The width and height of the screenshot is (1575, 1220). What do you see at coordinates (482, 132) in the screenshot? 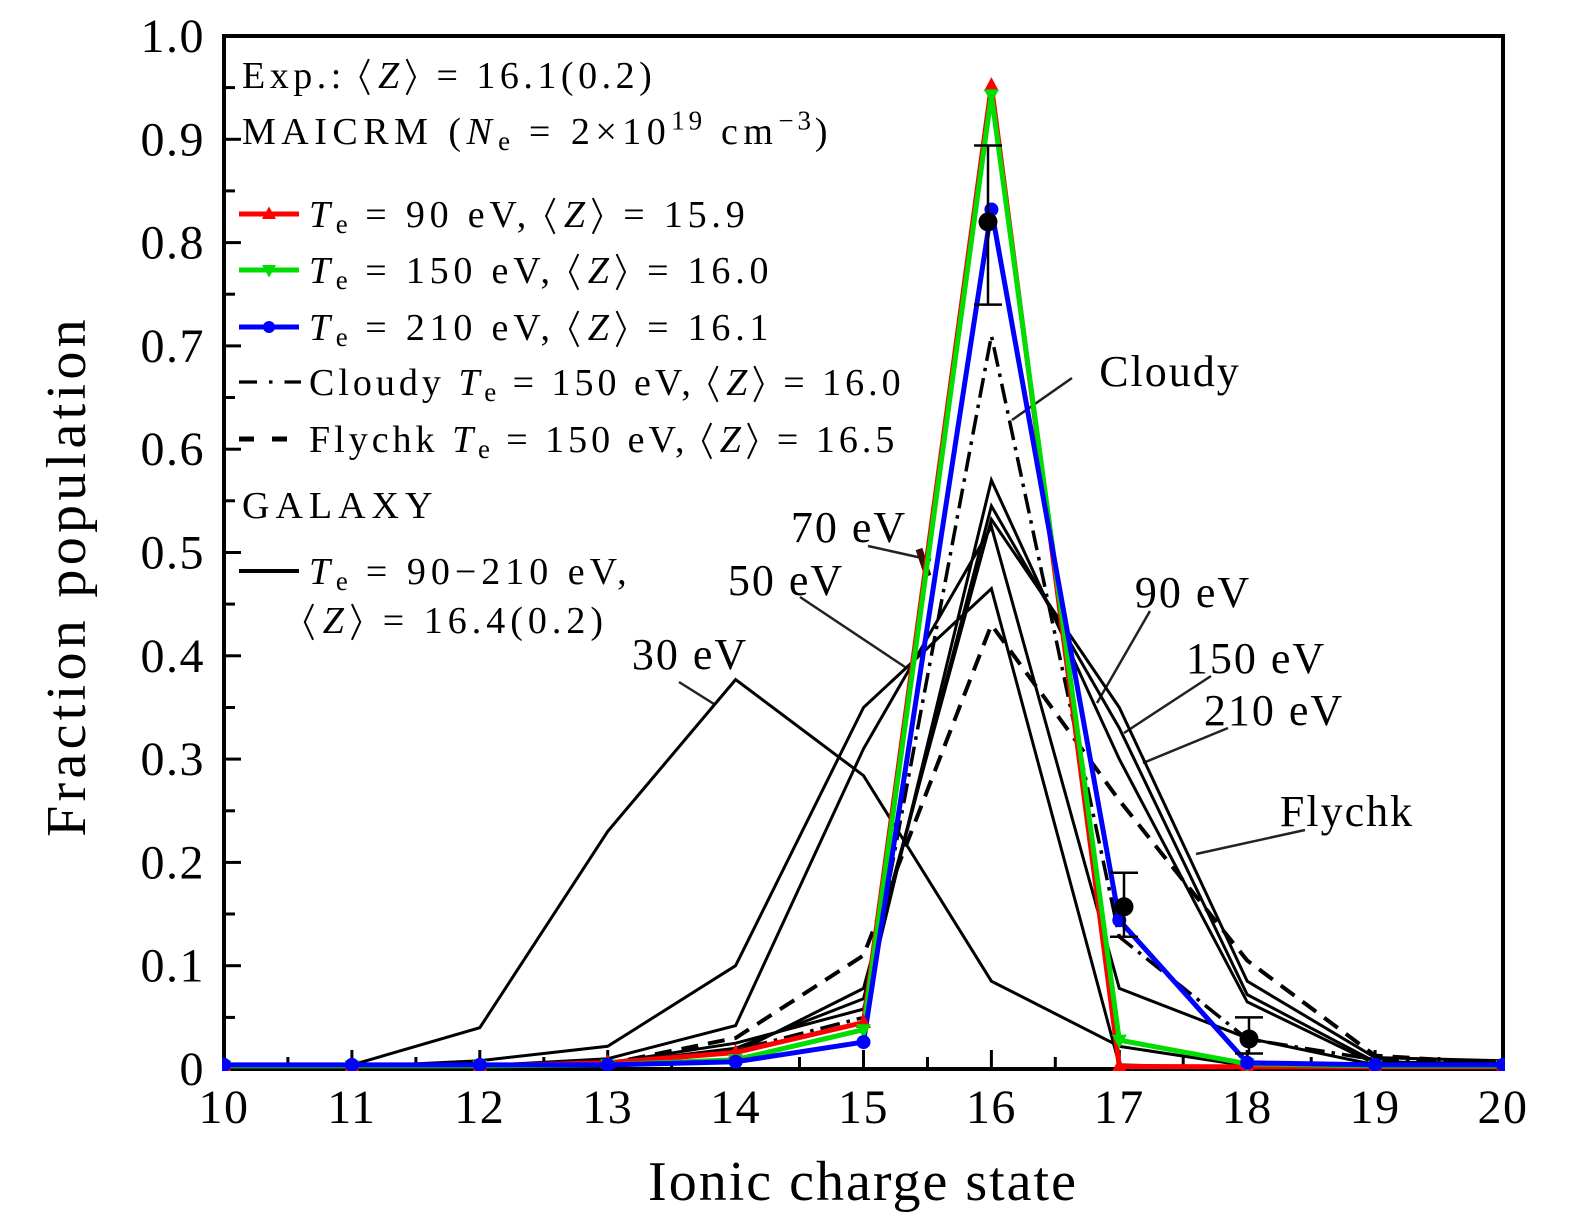
I see `svg-text: N` at bounding box center [482, 132].